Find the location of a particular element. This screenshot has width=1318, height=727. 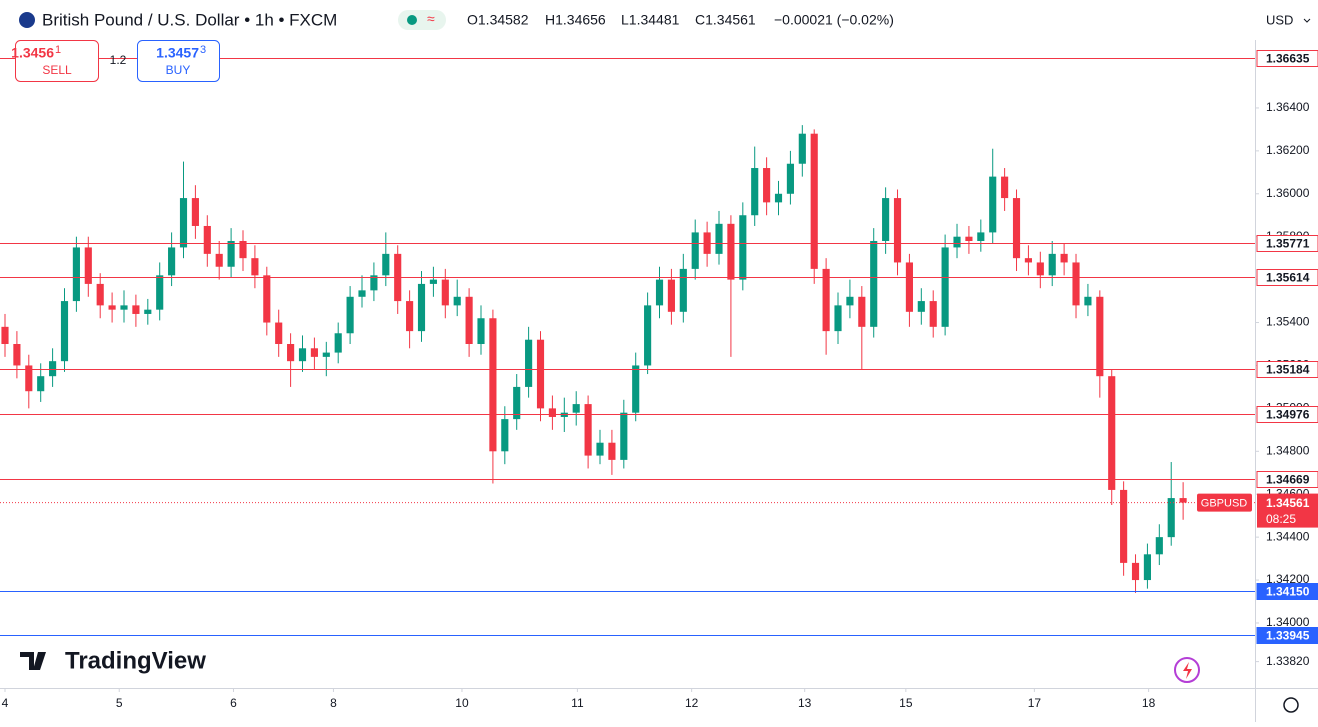

buy-box is located at coordinates (178, 61).